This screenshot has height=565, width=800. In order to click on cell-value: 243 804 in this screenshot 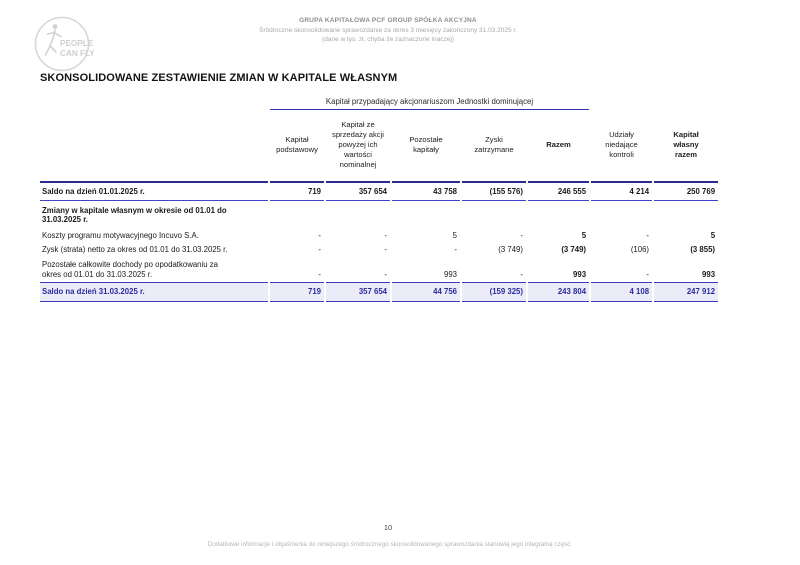, I will do `click(559, 292)`.